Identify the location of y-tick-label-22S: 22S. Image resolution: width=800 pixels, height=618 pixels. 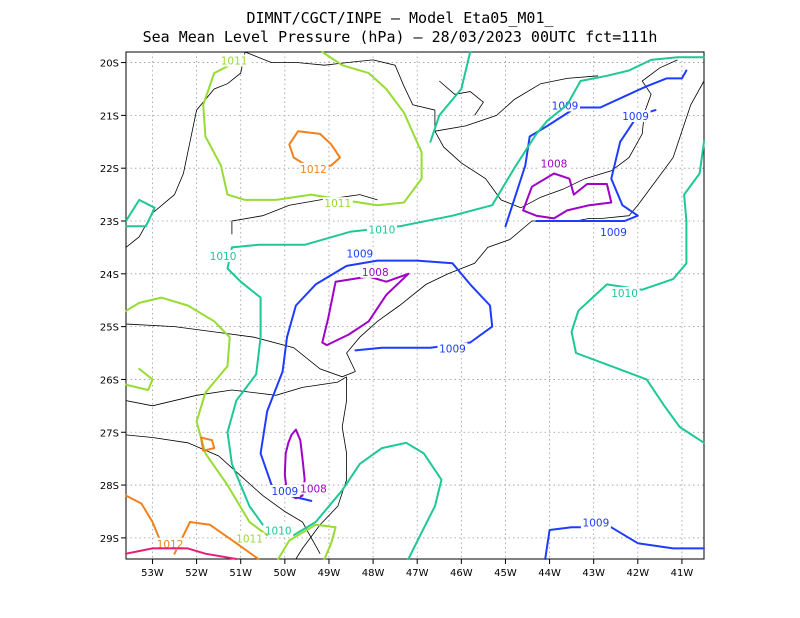
(109, 169).